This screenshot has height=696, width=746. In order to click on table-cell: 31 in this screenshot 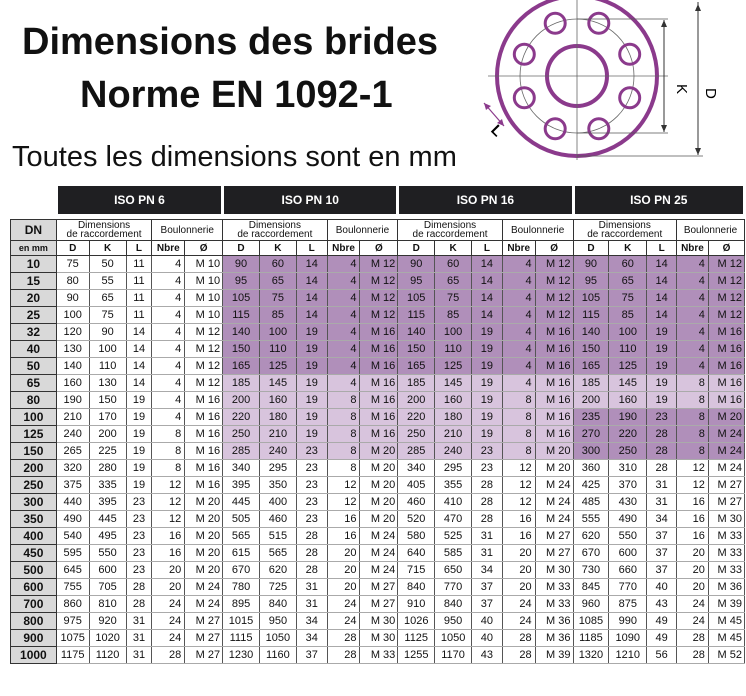, I will do `click(487, 553)`.